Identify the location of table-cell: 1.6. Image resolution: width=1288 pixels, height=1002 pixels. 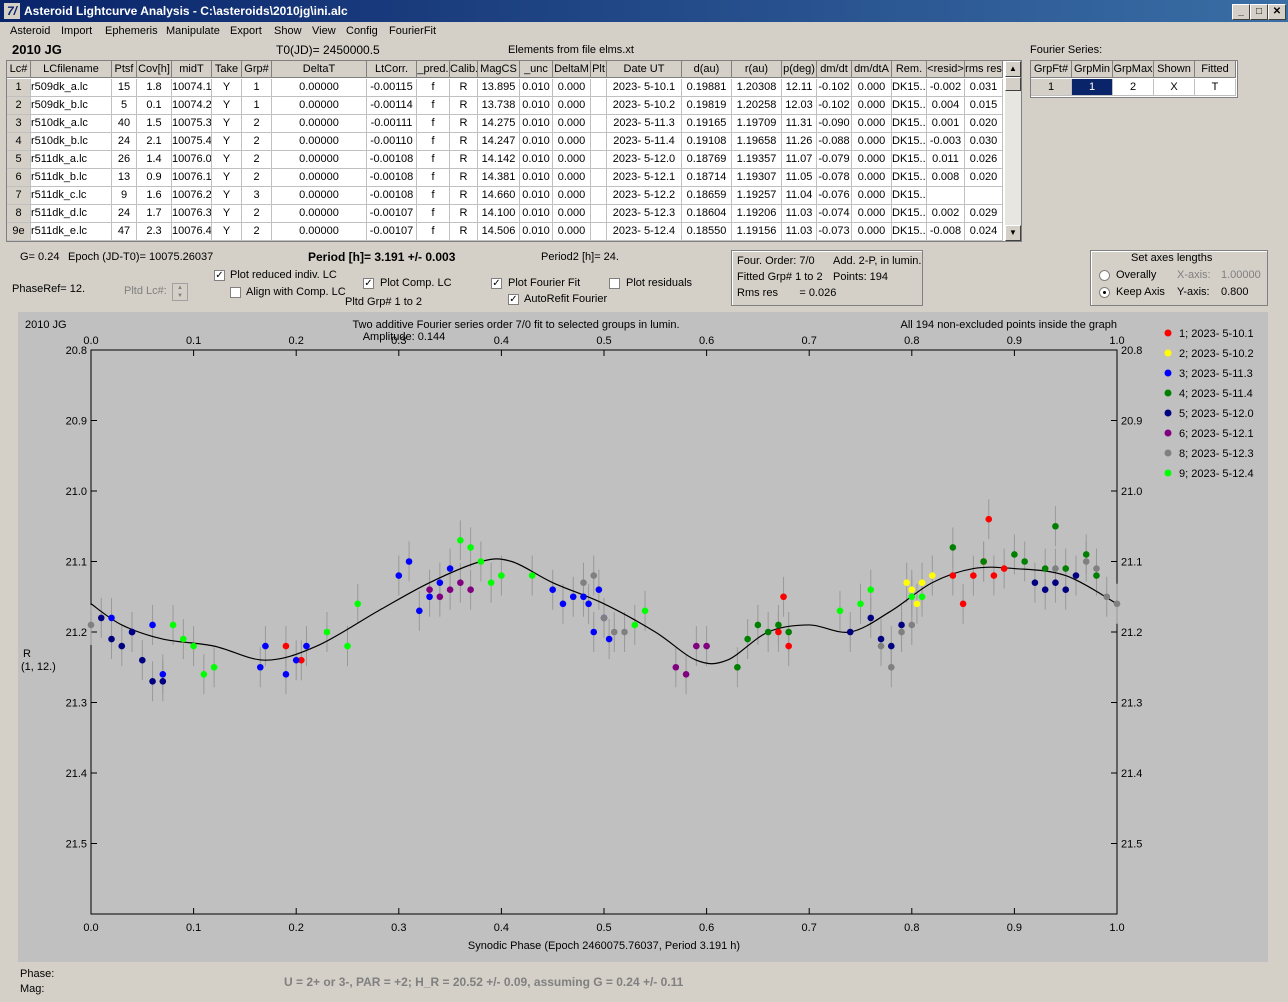
(154, 196).